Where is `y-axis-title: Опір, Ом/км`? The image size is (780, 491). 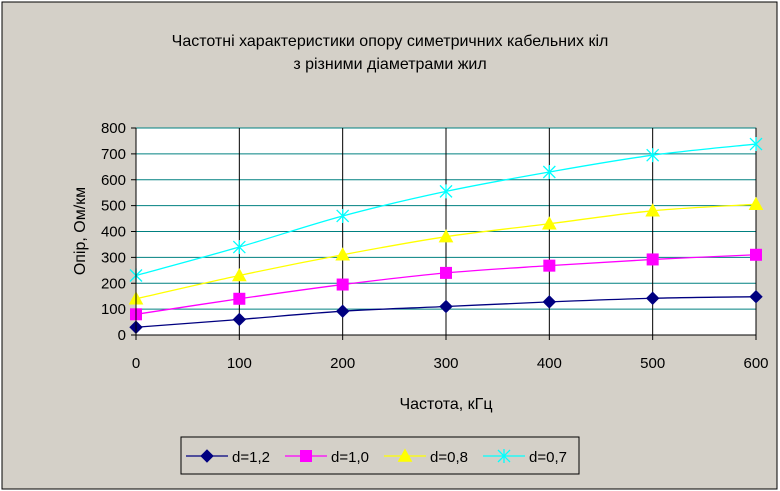 y-axis-title: Опір, Ом/км is located at coordinates (80, 231).